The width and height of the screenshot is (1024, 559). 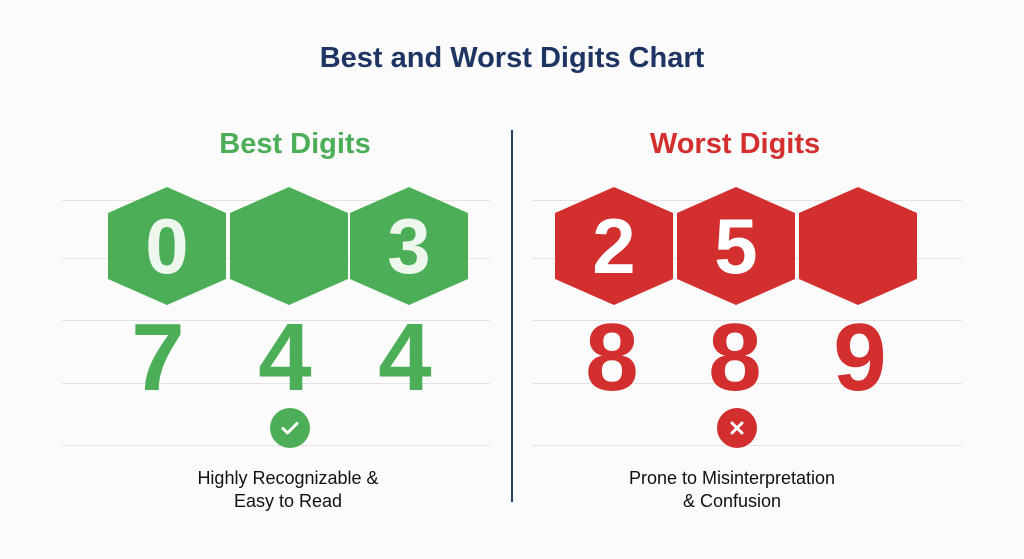 What do you see at coordinates (732, 490) in the screenshot?
I see `worst-caption: Prone to Misinterpretation & Confusion` at bounding box center [732, 490].